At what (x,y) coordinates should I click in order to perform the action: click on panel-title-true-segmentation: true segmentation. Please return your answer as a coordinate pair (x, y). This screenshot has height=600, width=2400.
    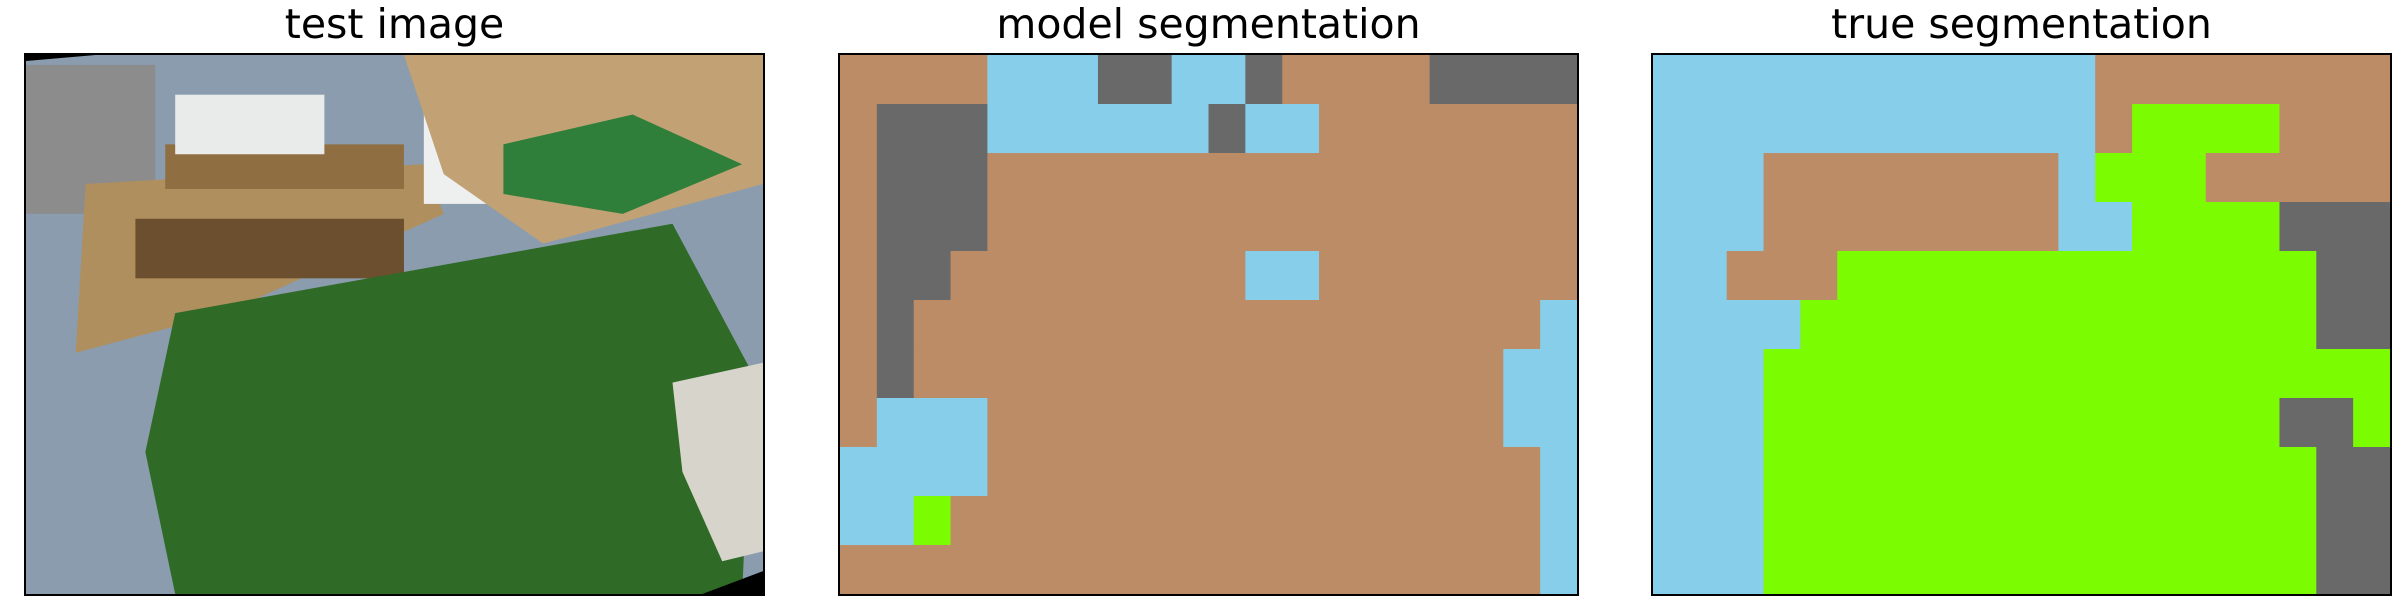
    Looking at the image, I should click on (2021, 24).